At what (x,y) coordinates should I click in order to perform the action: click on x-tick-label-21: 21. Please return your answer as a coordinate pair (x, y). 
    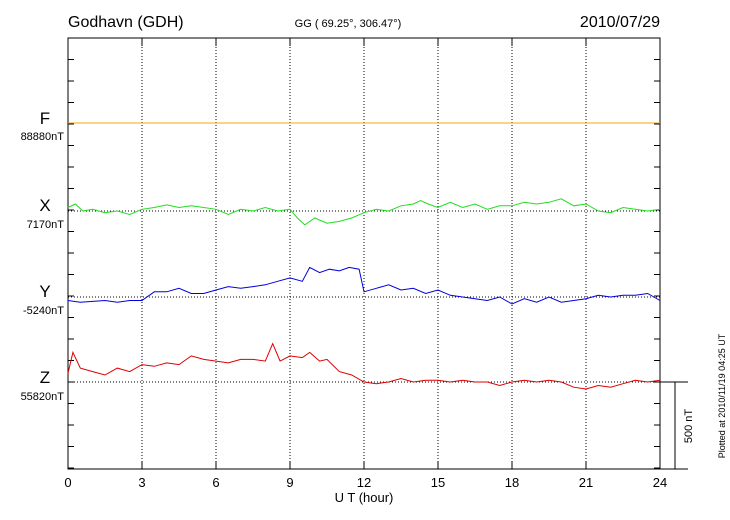
    Looking at the image, I should click on (586, 482).